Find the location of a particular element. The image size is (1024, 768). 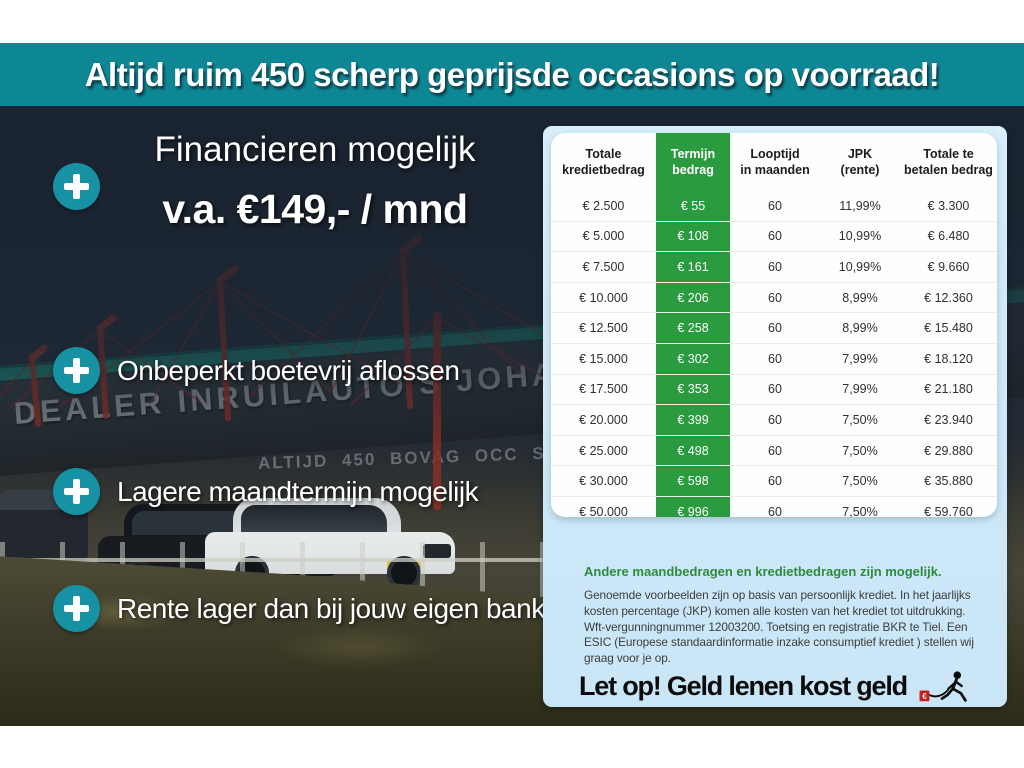

cell: € 996 is located at coordinates (693, 510).